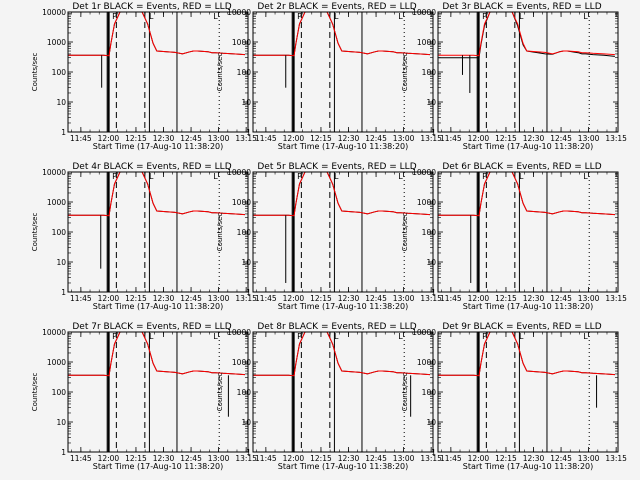  I want to click on panel-title: Det 6r BLACK = Events, RED = LLD, so click(521, 167).